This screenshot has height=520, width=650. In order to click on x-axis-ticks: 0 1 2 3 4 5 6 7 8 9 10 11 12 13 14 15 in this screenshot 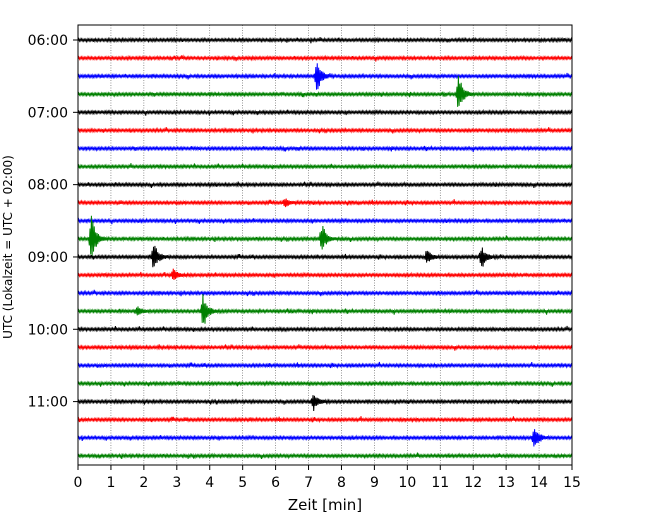, I will do `click(327, 478)`.